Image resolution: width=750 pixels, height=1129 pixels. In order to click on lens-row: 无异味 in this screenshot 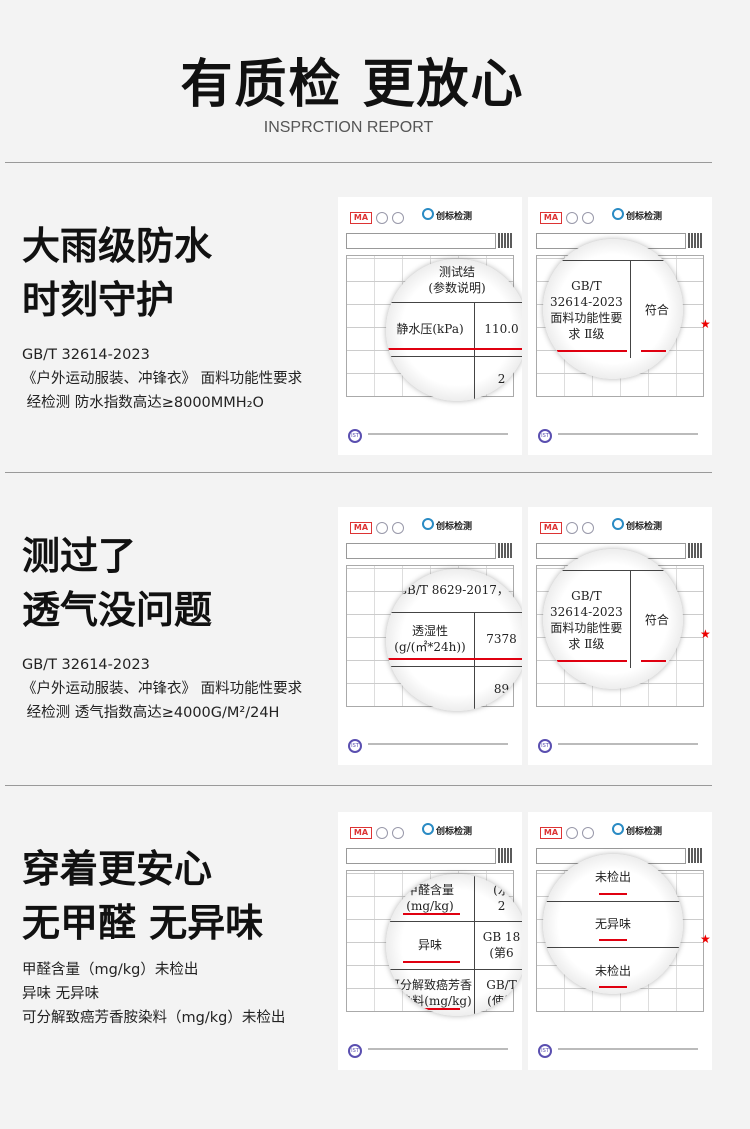, I will do `click(613, 924)`.